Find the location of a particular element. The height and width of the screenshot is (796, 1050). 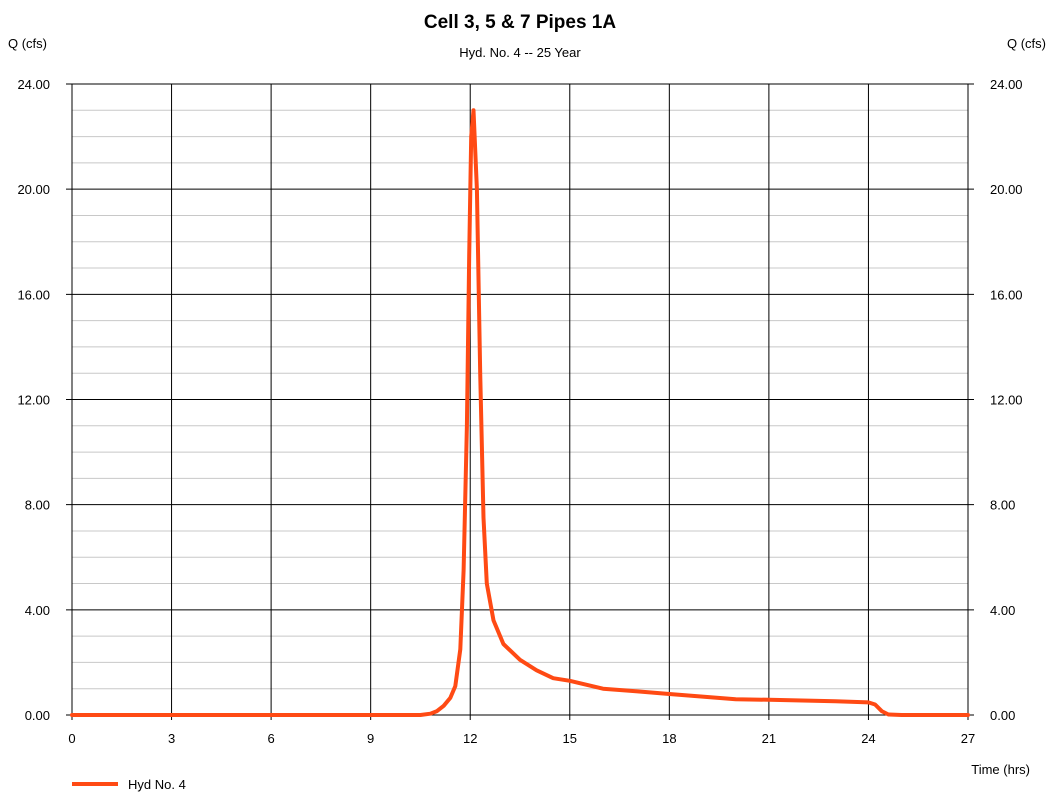

y-tick-label-right: 16.00 is located at coordinates (1006, 294).